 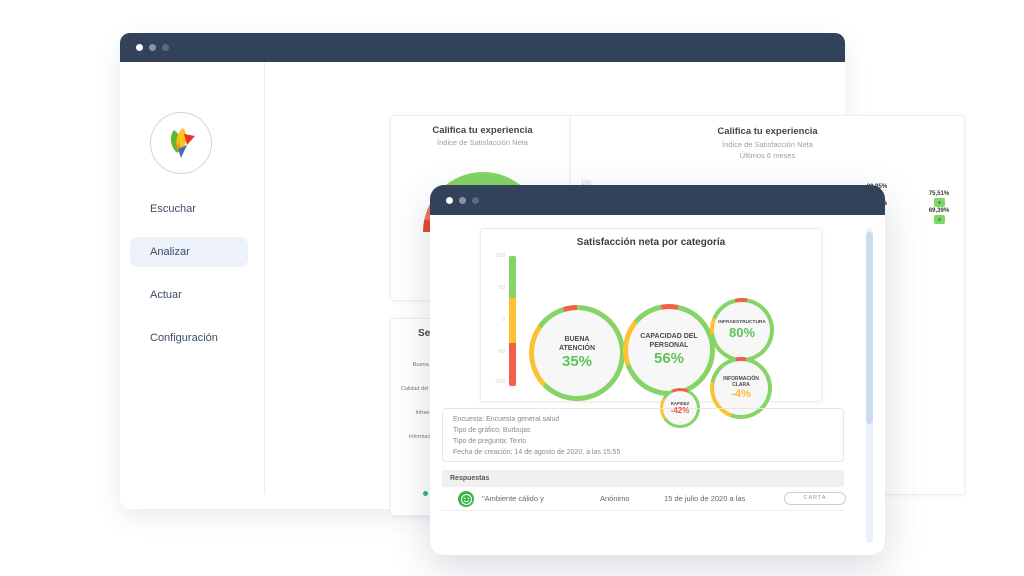 I want to click on color-axis, so click(x=512, y=321).